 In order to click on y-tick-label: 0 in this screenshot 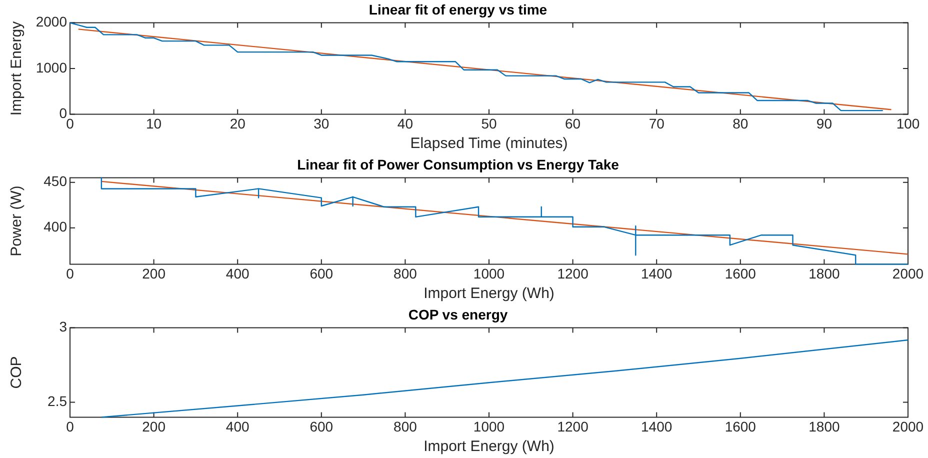, I will do `click(63, 113)`.